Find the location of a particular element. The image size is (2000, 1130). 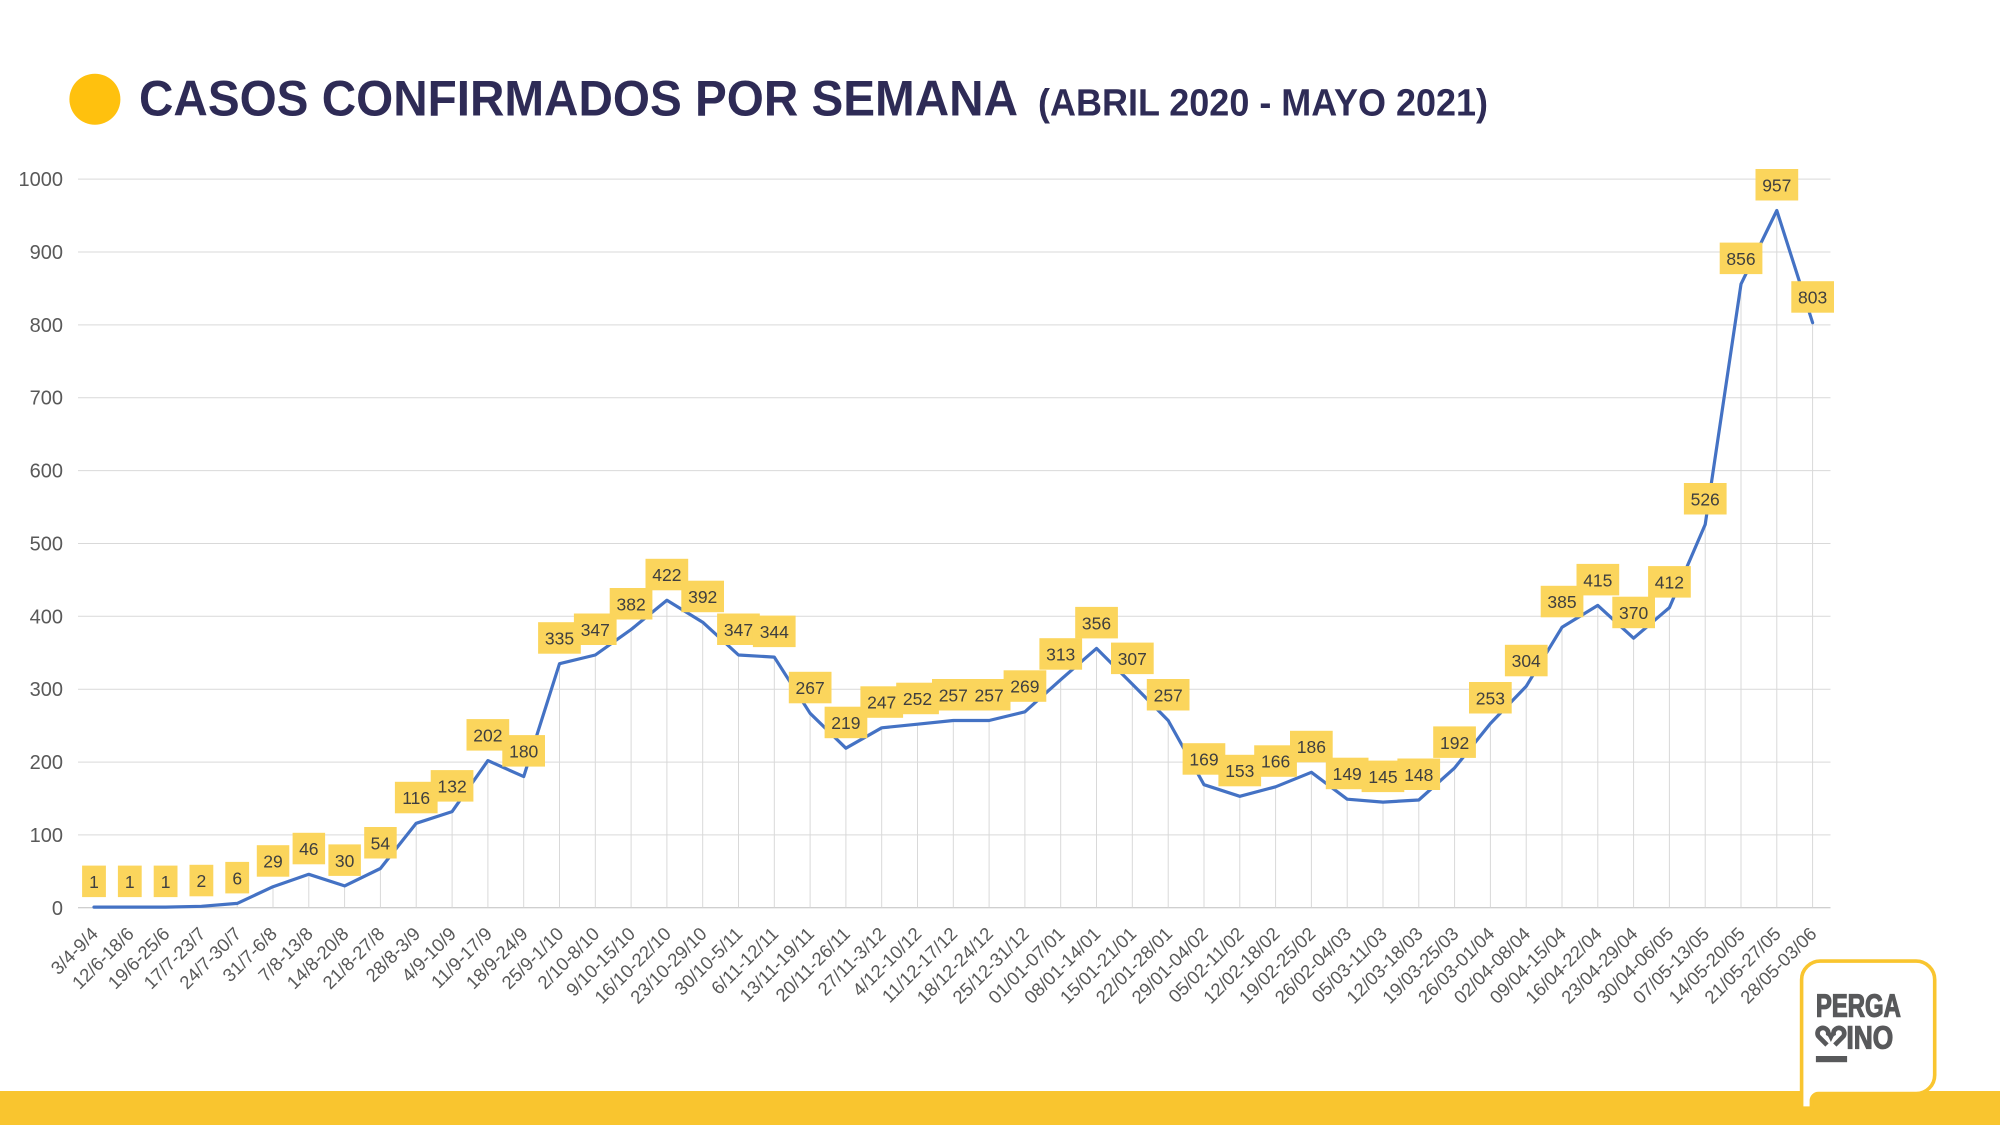

svg-text: 180 is located at coordinates (523, 752).